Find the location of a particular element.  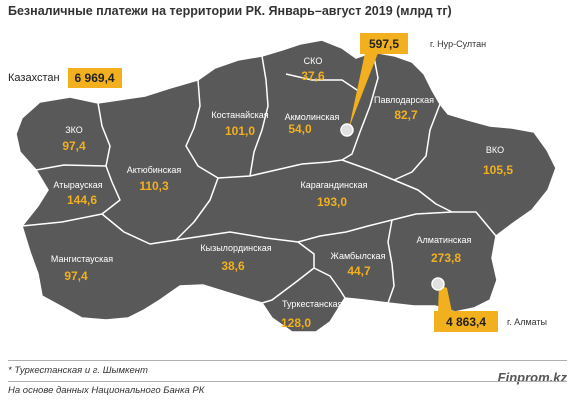

region-name-aktobe: Актюбинская is located at coordinates (154, 170).